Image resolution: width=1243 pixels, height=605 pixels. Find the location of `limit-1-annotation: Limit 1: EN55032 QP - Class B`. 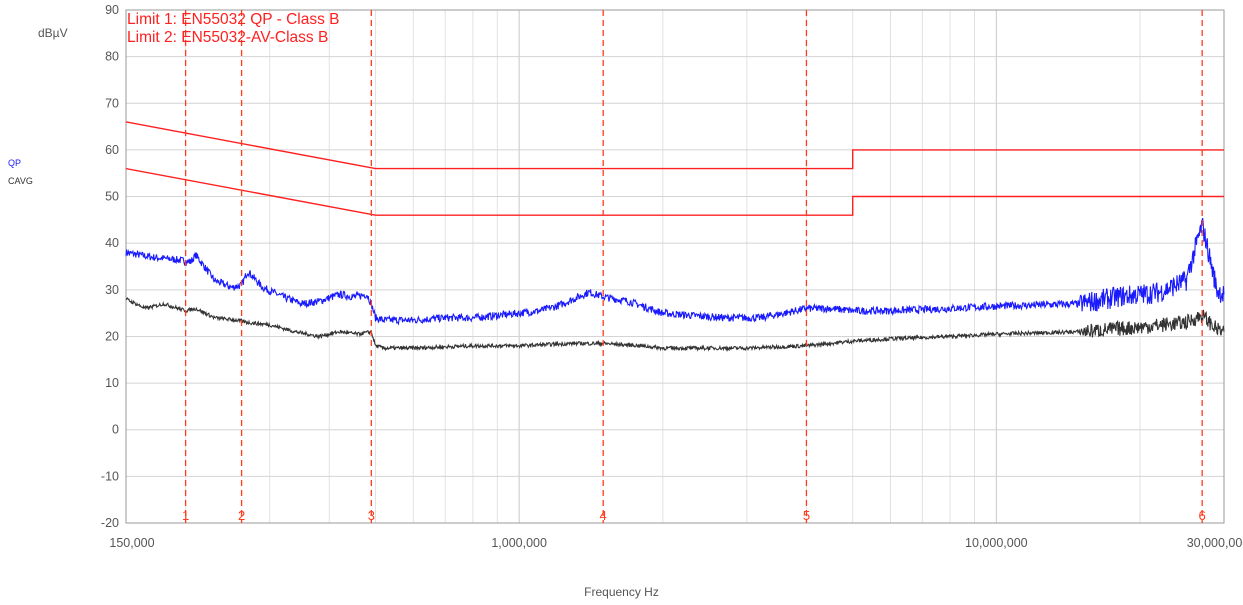

limit-1-annotation: Limit 1: EN55032 QP - Class B is located at coordinates (233, 19).